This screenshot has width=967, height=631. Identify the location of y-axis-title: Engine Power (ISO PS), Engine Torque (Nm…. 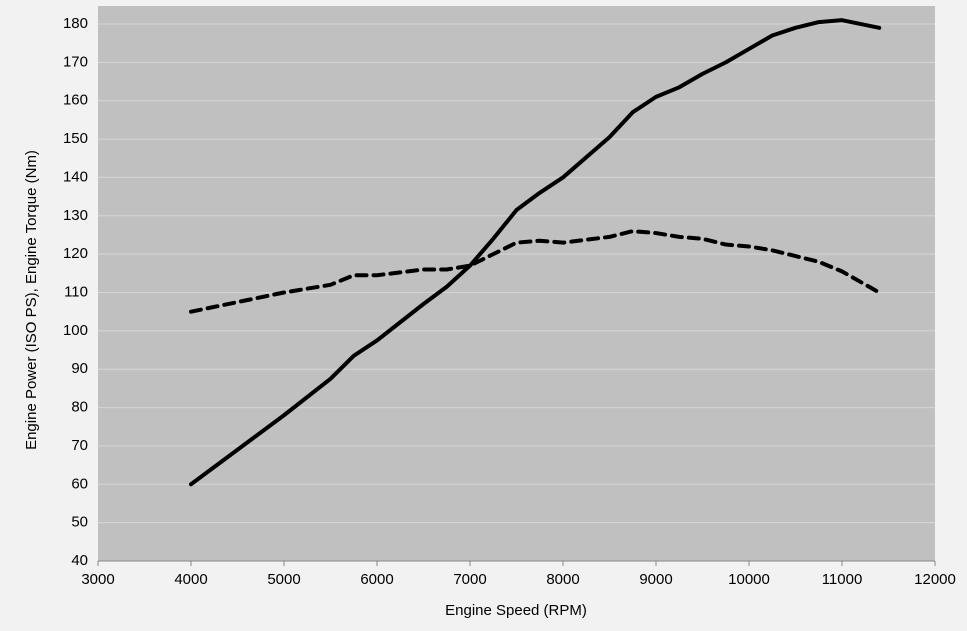
(31, 300).